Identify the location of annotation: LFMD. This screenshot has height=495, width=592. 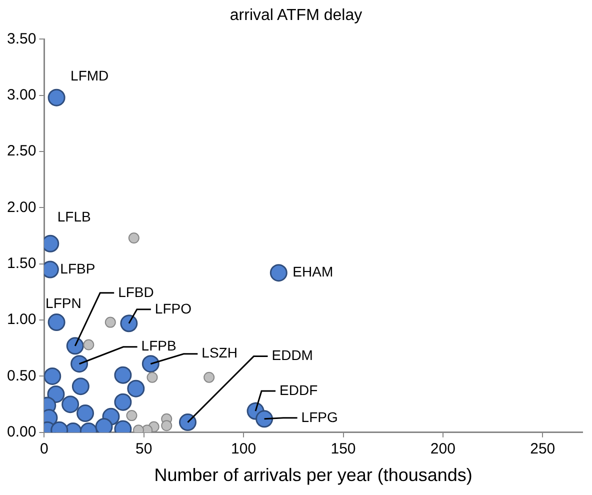
(89, 75).